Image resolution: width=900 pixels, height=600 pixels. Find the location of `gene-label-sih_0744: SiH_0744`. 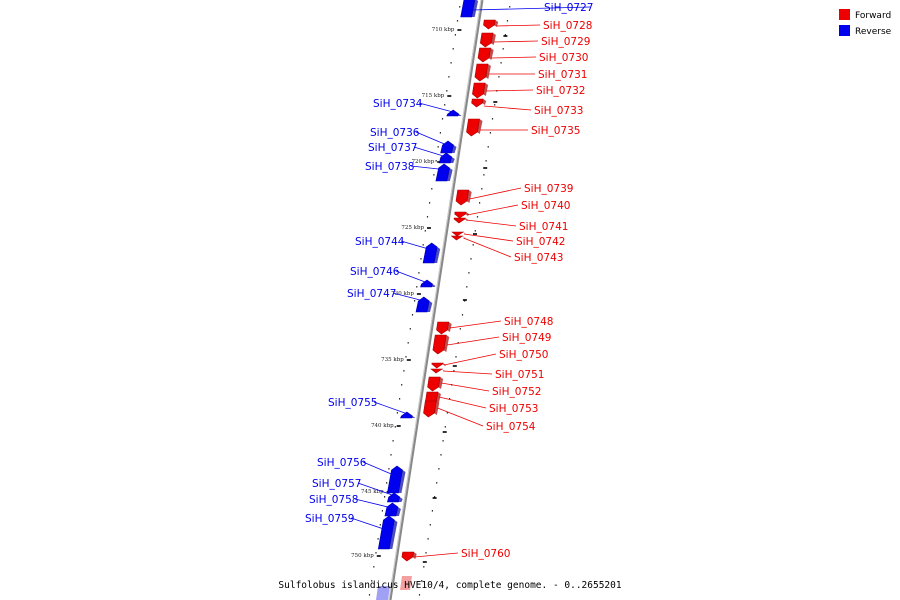

gene-label-sih_0744: SiH_0744 is located at coordinates (380, 242).